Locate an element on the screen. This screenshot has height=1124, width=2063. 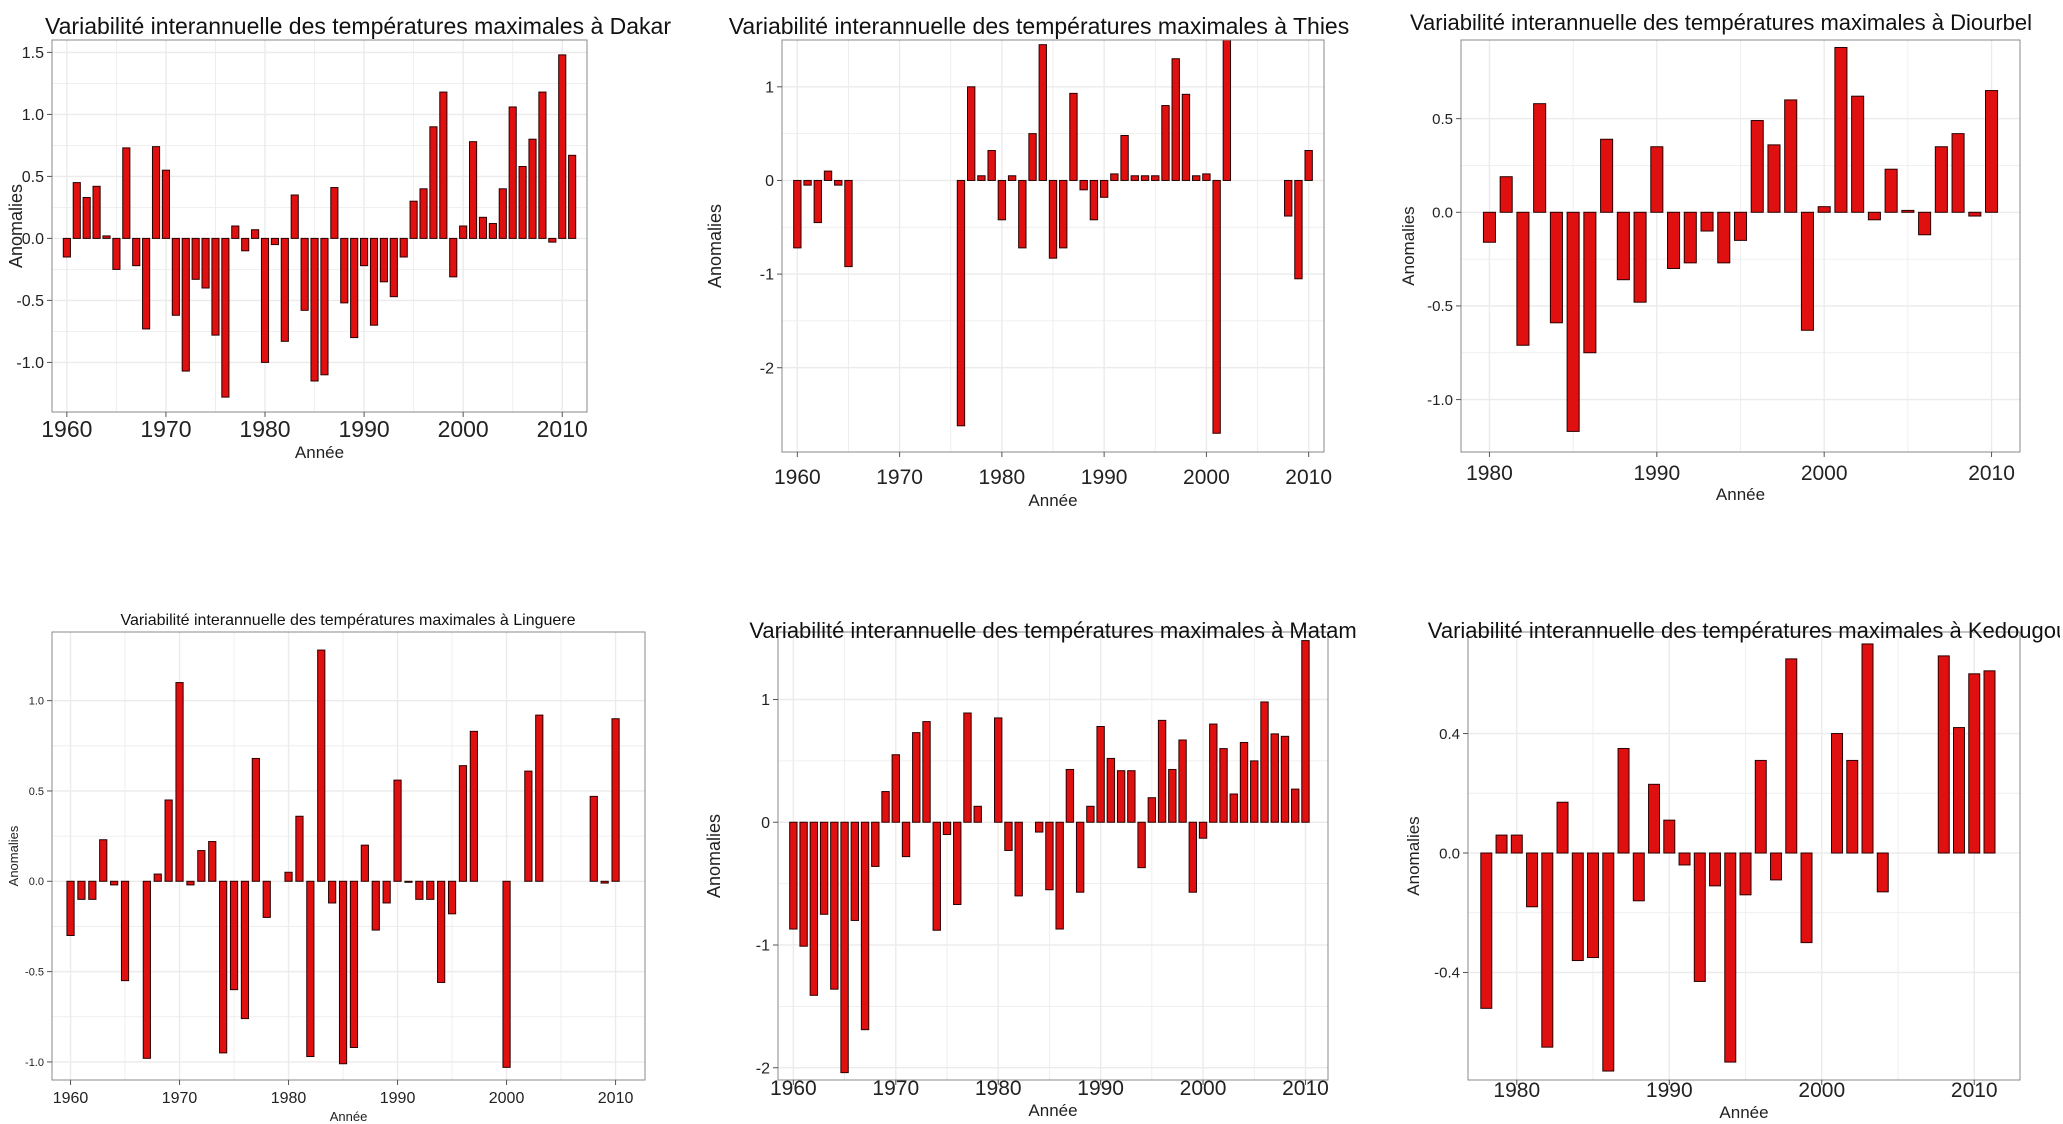
y-tick-label: 1.0 is located at coordinates (36, 701).